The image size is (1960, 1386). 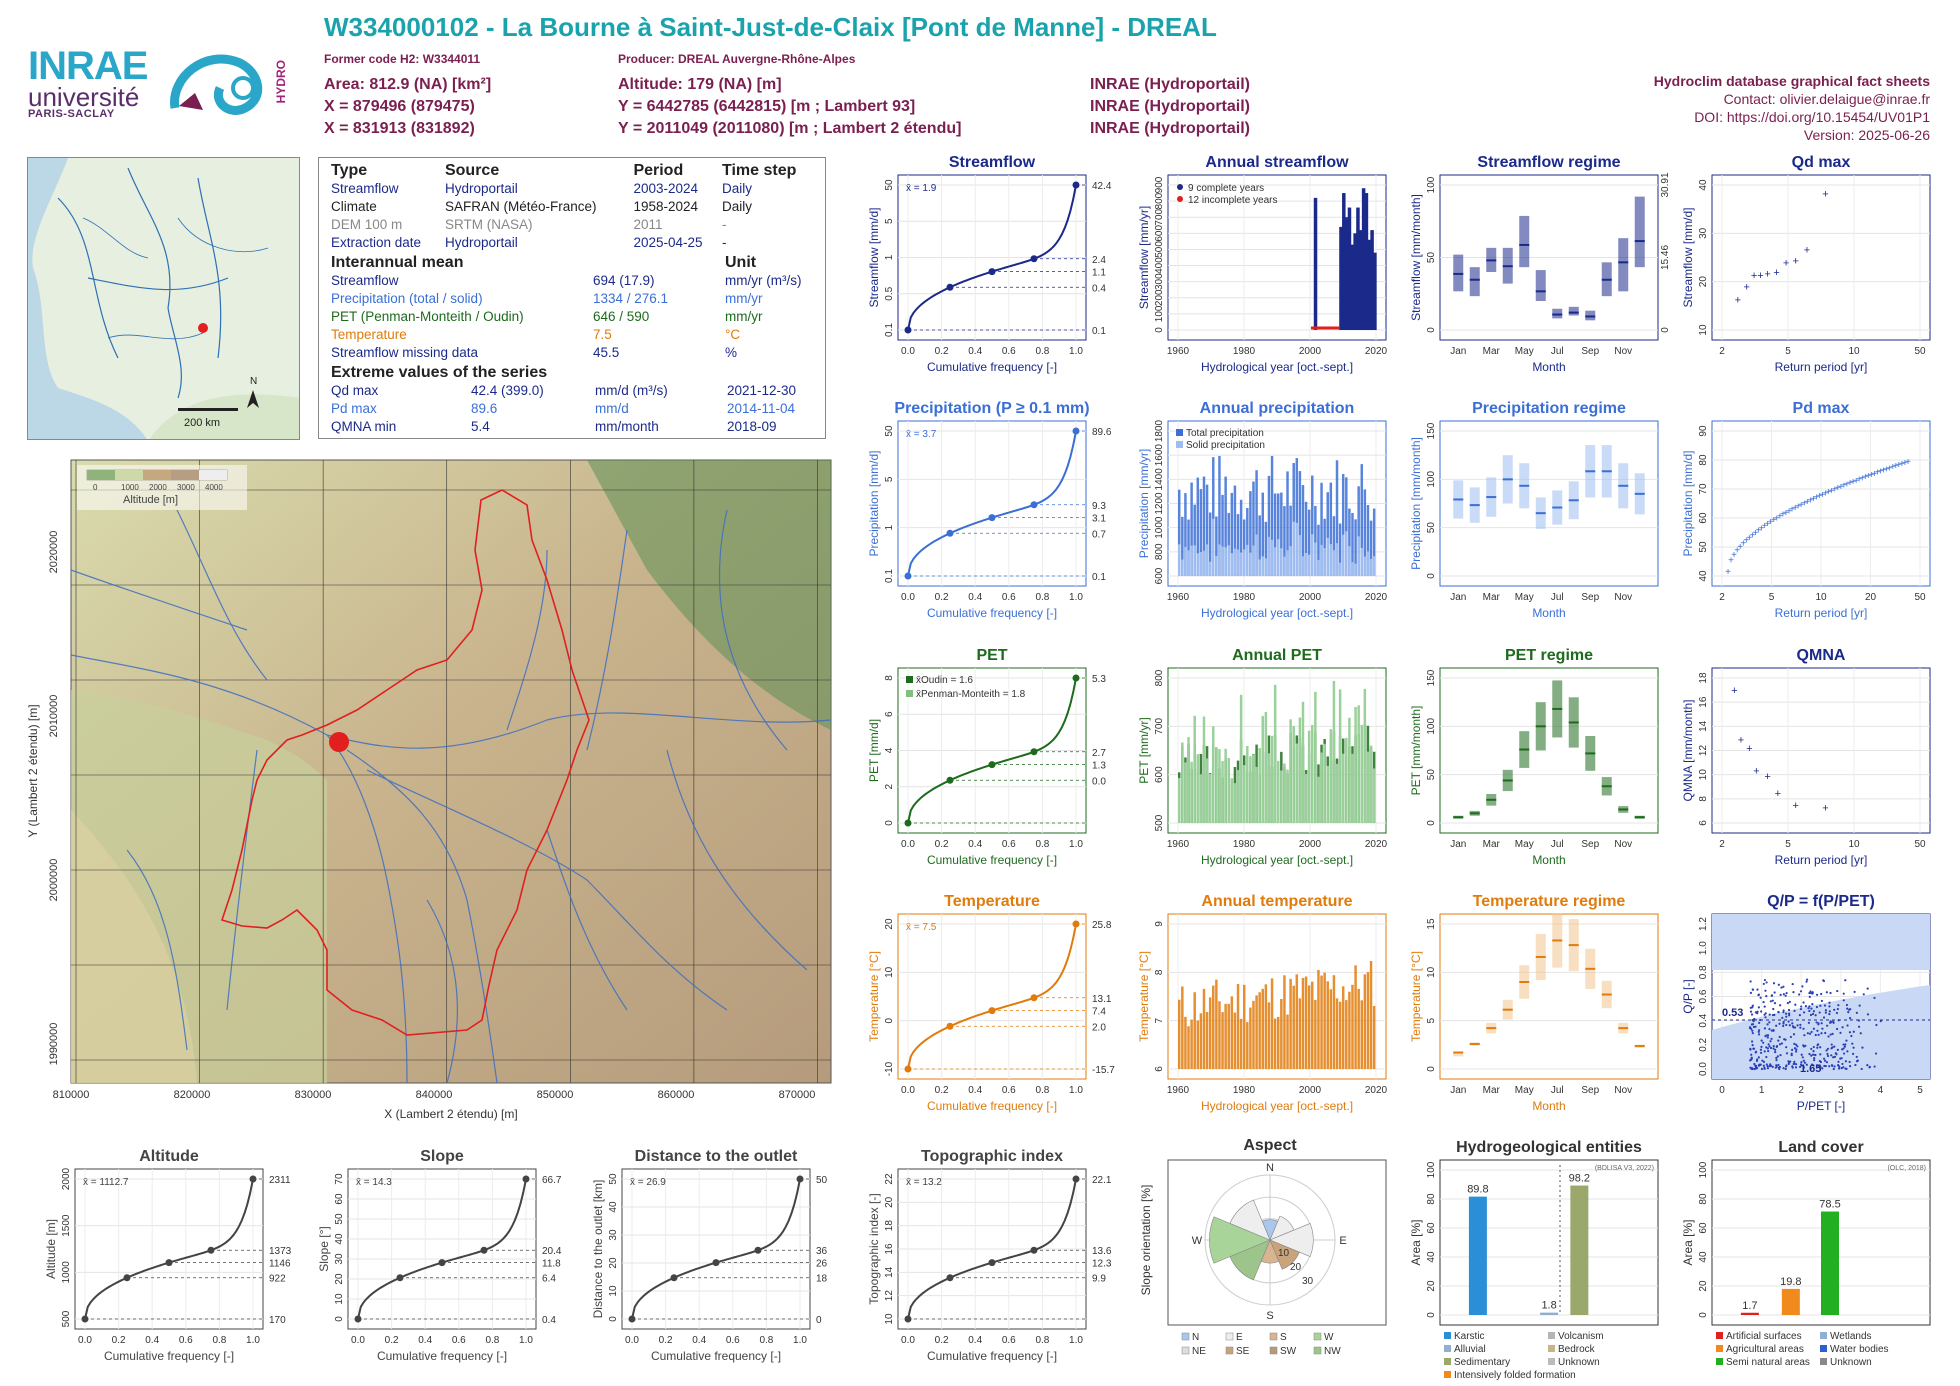 What do you see at coordinates (1688, 996) in the screenshot?
I see `qp-ylabel: Q/P [-]` at bounding box center [1688, 996].